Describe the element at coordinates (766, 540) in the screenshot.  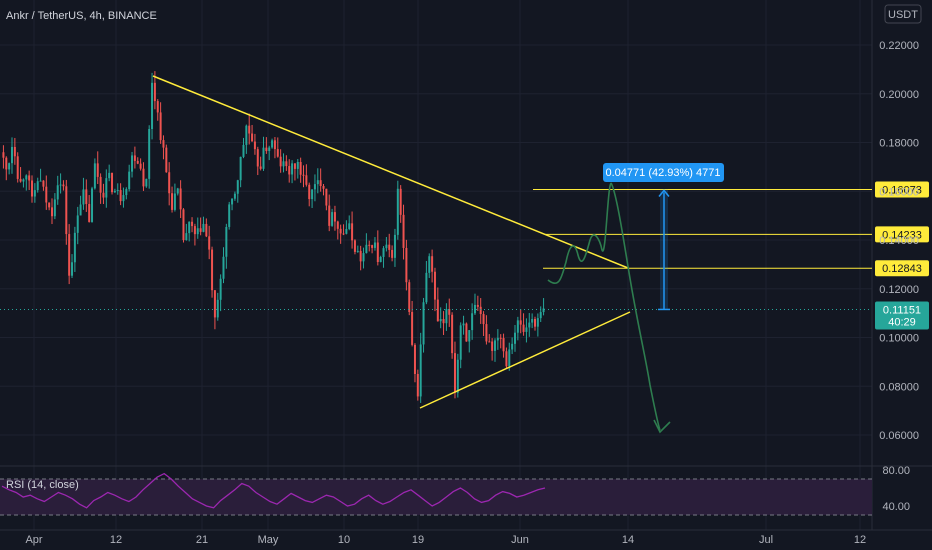
I see `x-tick-label: Jul` at that location.